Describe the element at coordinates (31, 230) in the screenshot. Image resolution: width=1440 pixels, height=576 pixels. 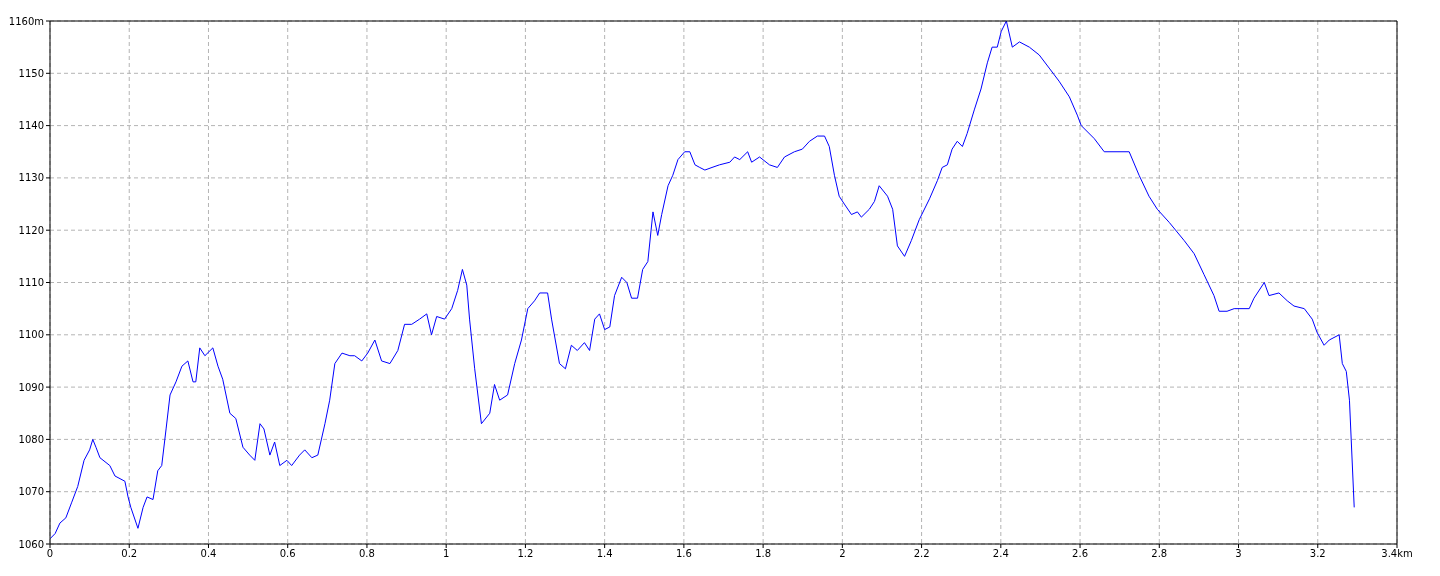
I see `y-tick-label: 1120` at that location.